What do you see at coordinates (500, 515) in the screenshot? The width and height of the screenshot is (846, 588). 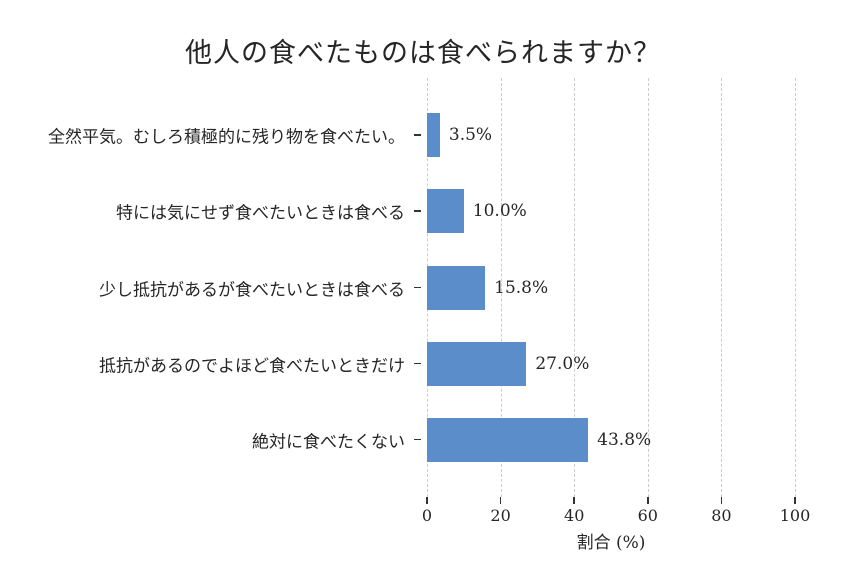 I see `x-tick-label: 20` at bounding box center [500, 515].